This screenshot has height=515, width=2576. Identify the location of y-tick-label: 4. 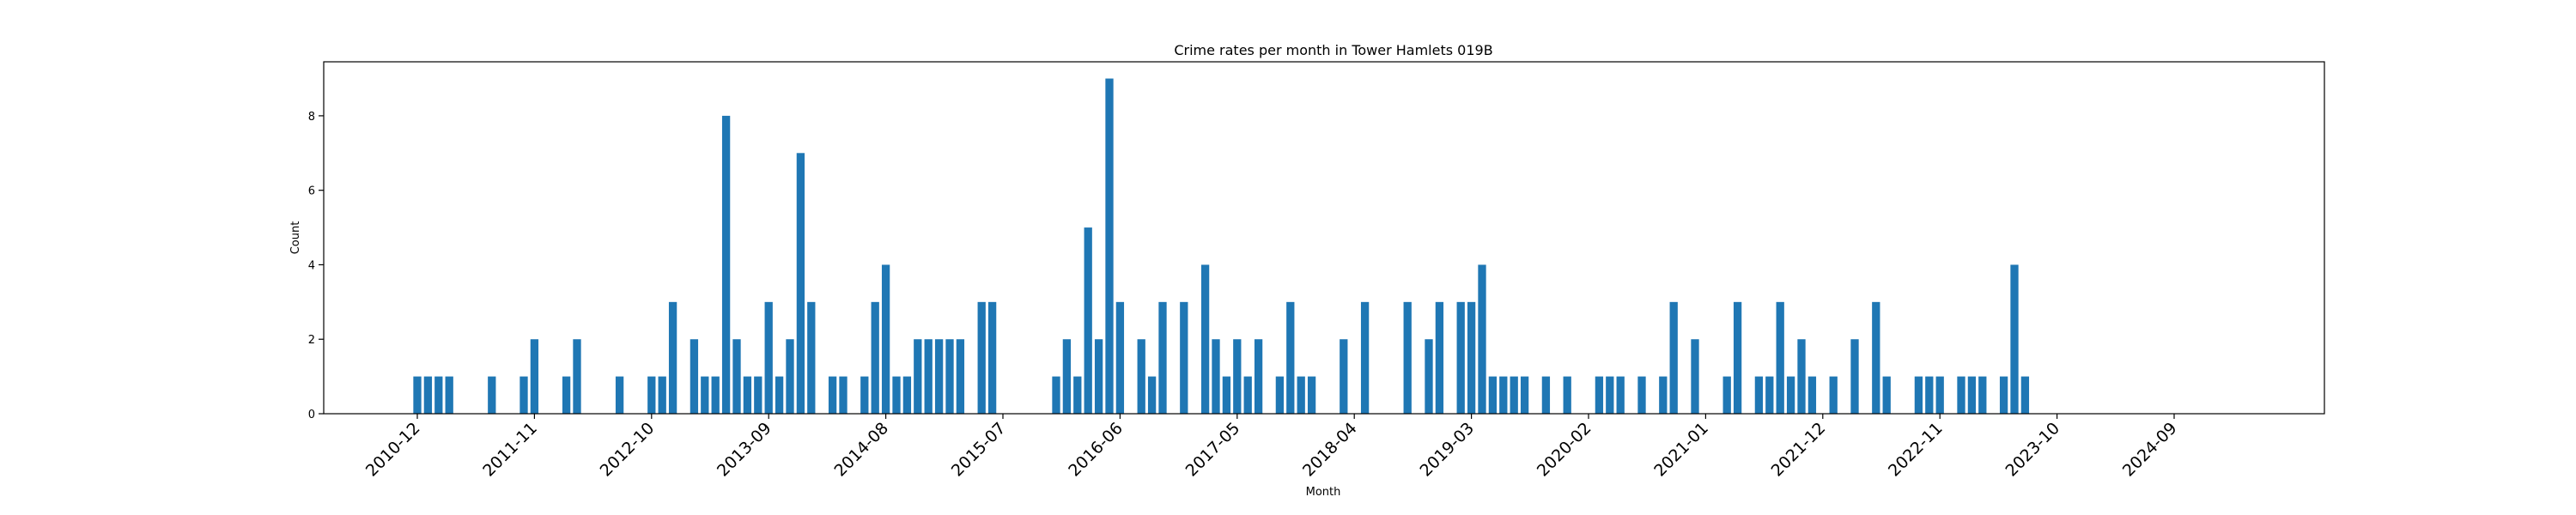
(312, 265).